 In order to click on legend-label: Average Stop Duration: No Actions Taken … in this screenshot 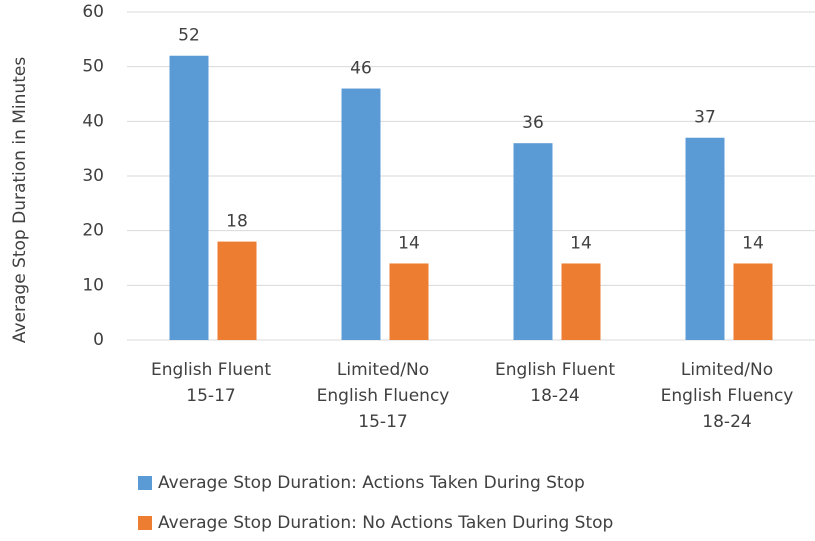, I will do `click(385, 523)`.